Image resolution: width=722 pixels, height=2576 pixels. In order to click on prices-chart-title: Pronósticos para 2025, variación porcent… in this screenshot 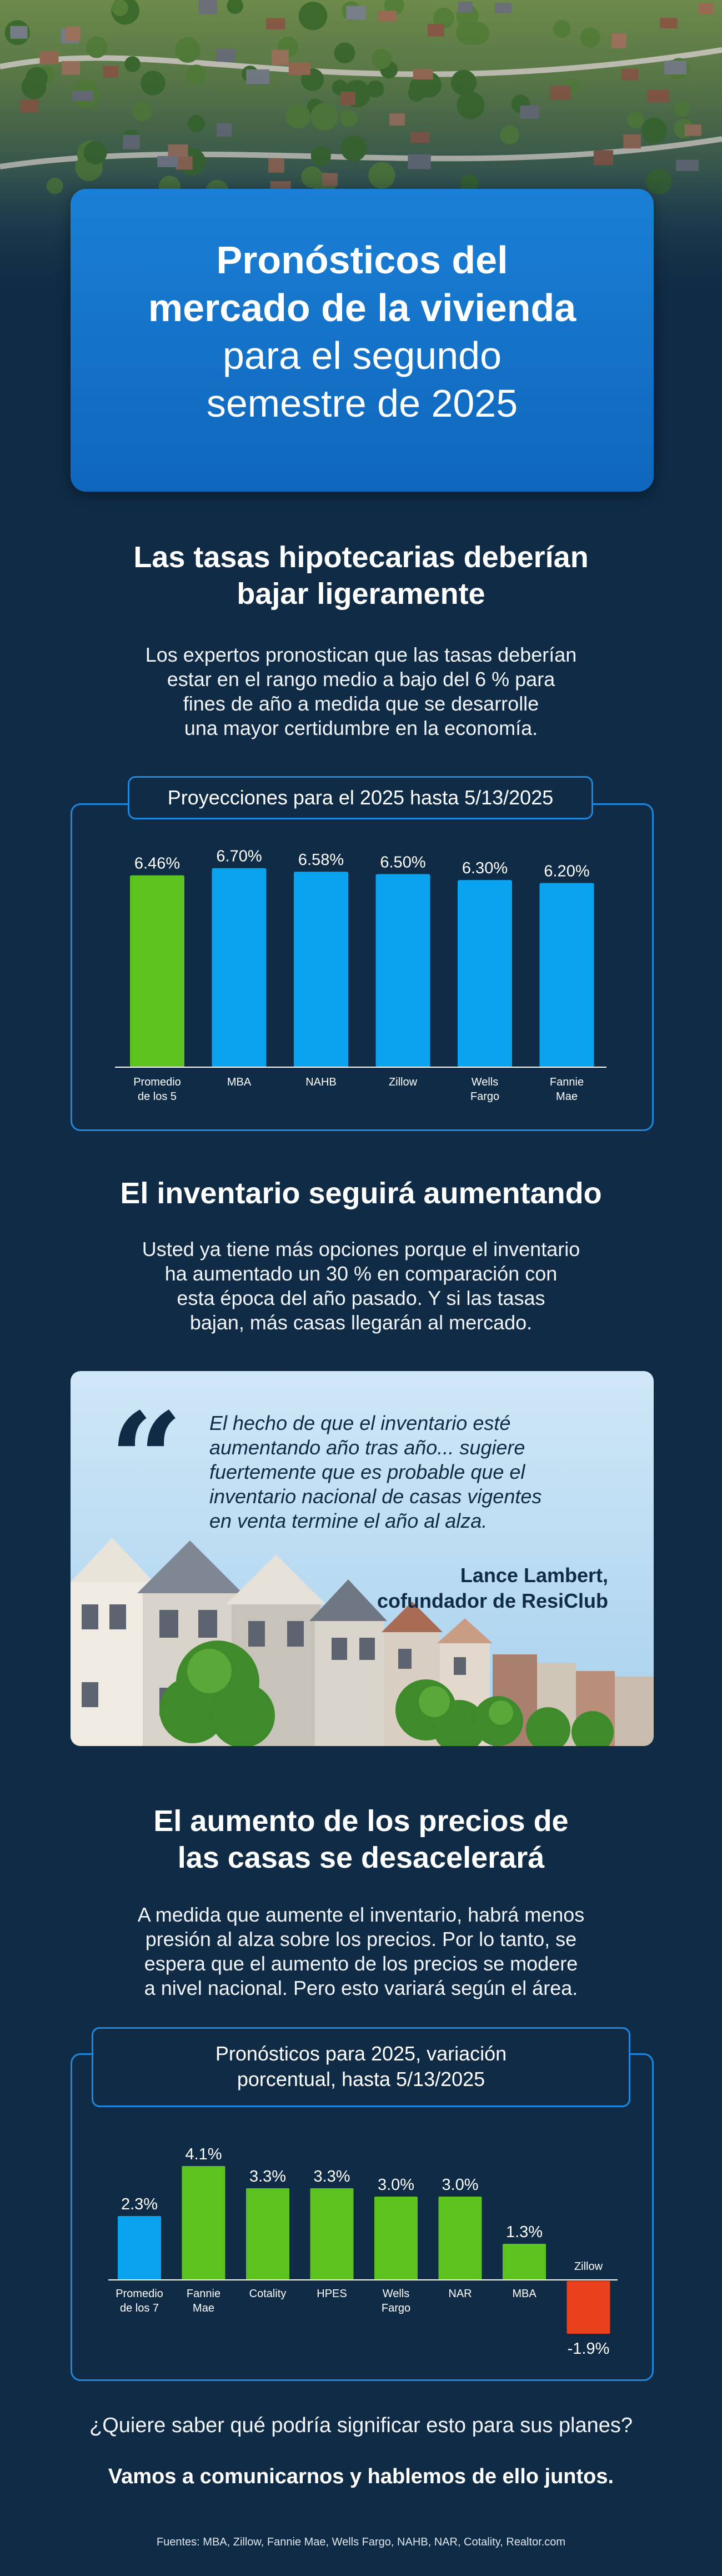, I will do `click(361, 2067)`.